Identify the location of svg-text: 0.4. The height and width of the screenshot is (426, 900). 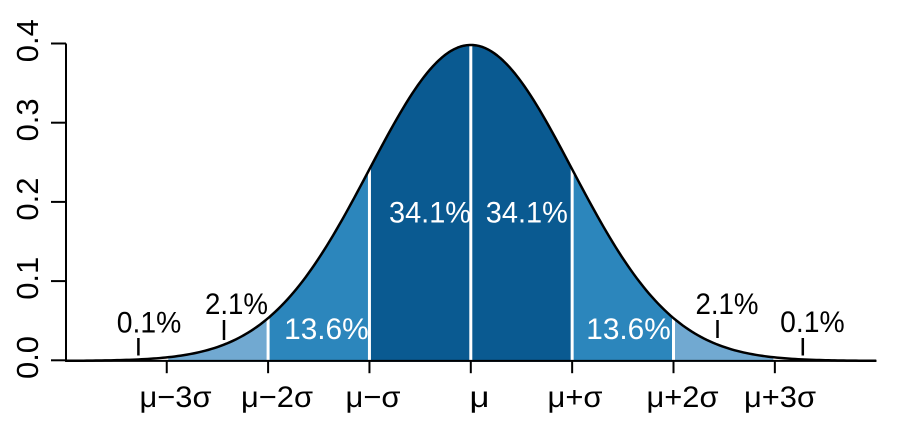
(27, 40).